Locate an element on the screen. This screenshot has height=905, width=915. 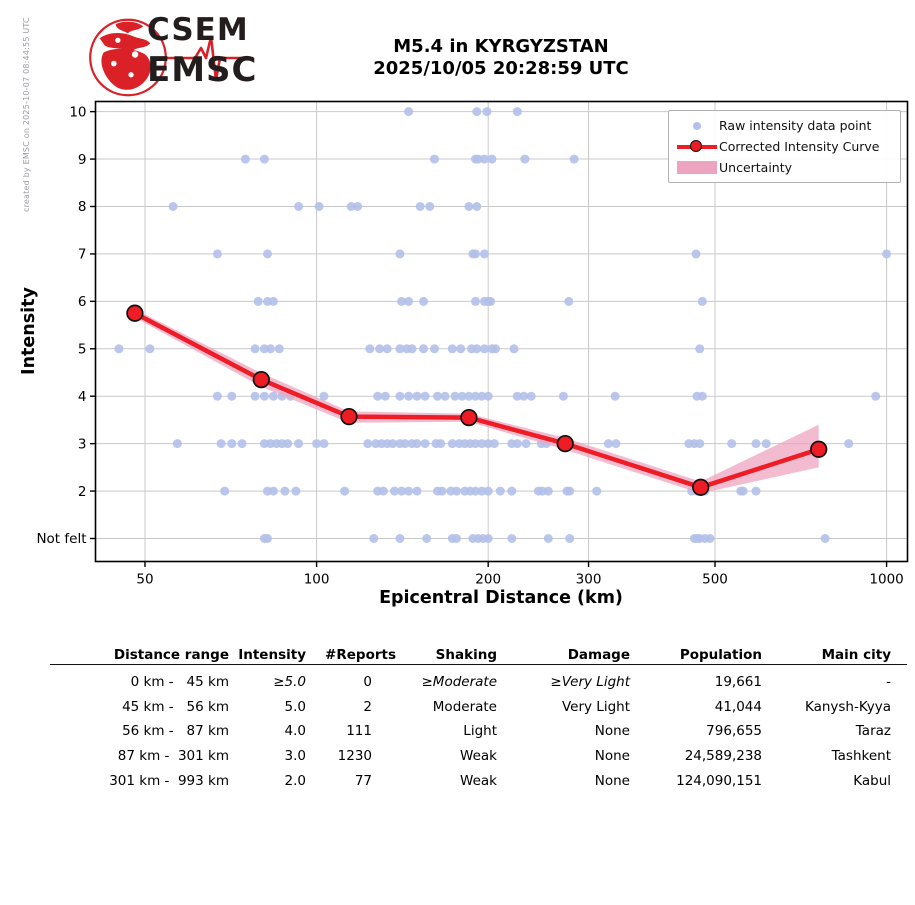
table-cell: 4.0 is located at coordinates (295, 731).